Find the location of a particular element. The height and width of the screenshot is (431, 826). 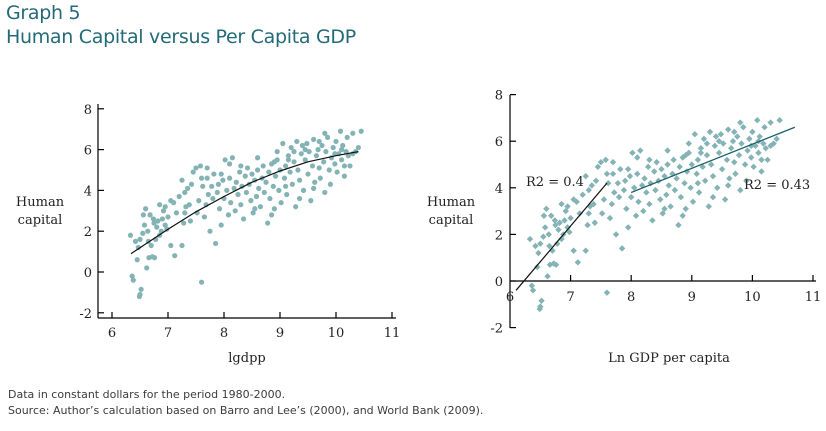

left-x-axis-title: lgdpp is located at coordinates (246, 358).